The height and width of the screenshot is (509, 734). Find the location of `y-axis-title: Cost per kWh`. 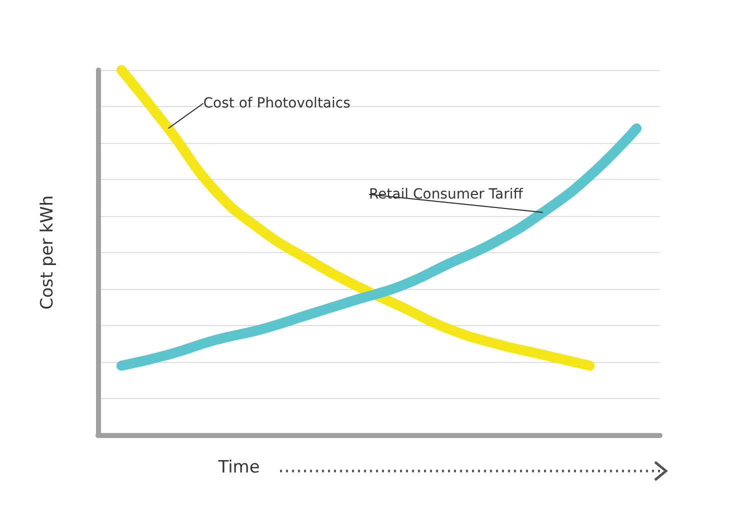

y-axis-title: Cost per kWh is located at coordinates (48, 252).